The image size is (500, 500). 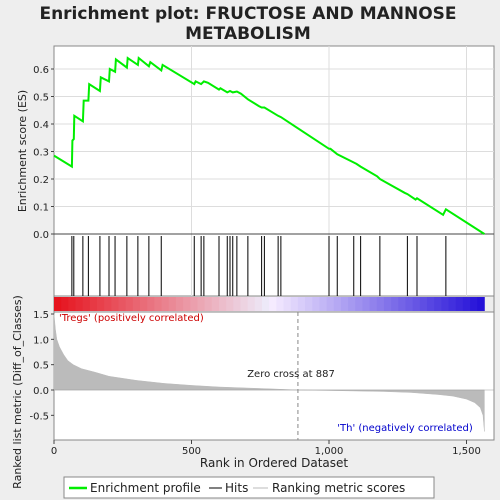 I want to click on es-y-axis-label: Enrichment score (ES), so click(x=22, y=151).